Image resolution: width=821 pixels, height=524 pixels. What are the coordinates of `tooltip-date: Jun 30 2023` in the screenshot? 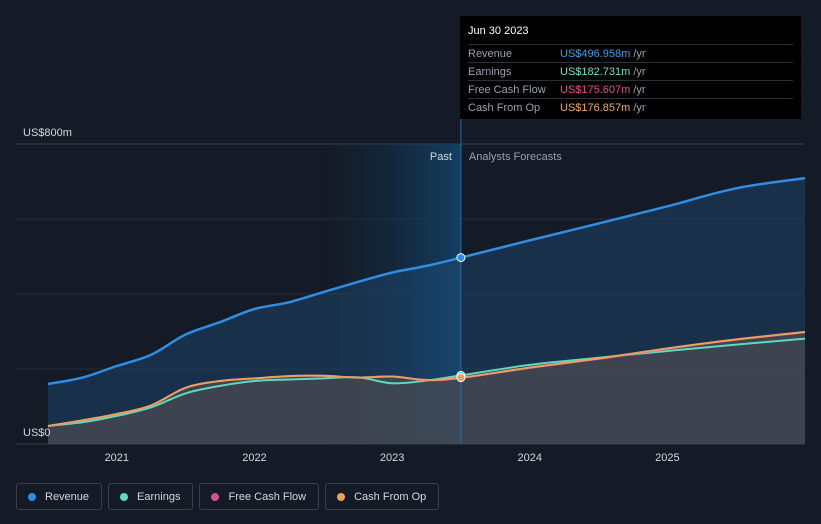 It's located at (498, 31).